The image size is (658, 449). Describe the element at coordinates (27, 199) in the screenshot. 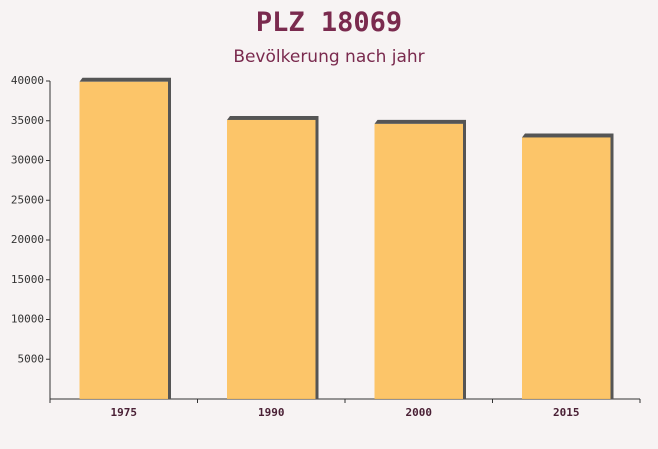

I see `y-tick-label: 25000` at that location.